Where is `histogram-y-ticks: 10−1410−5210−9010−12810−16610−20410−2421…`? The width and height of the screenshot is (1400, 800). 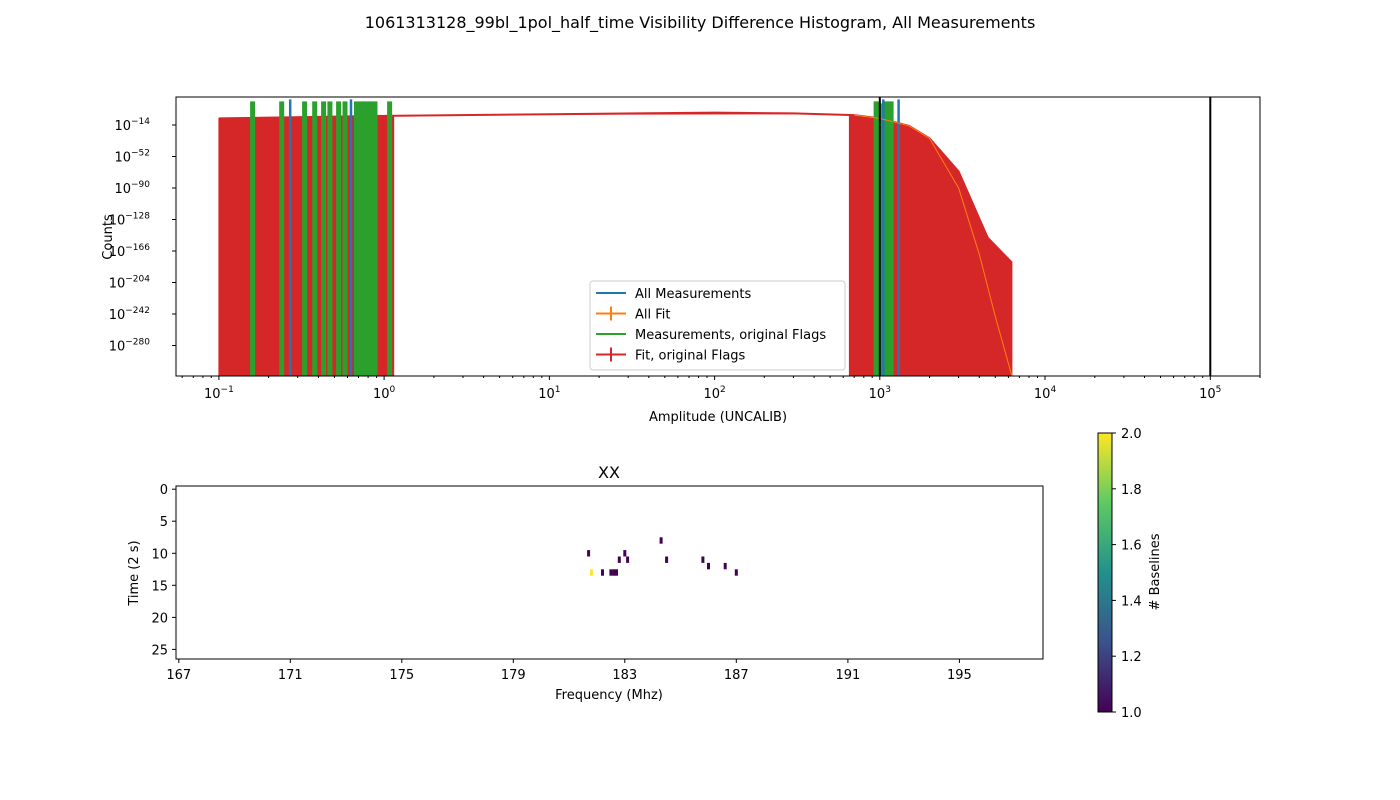 histogram-y-ticks: 10−1410−5210−9010−12810−16610−20410−2421… is located at coordinates (142, 236).